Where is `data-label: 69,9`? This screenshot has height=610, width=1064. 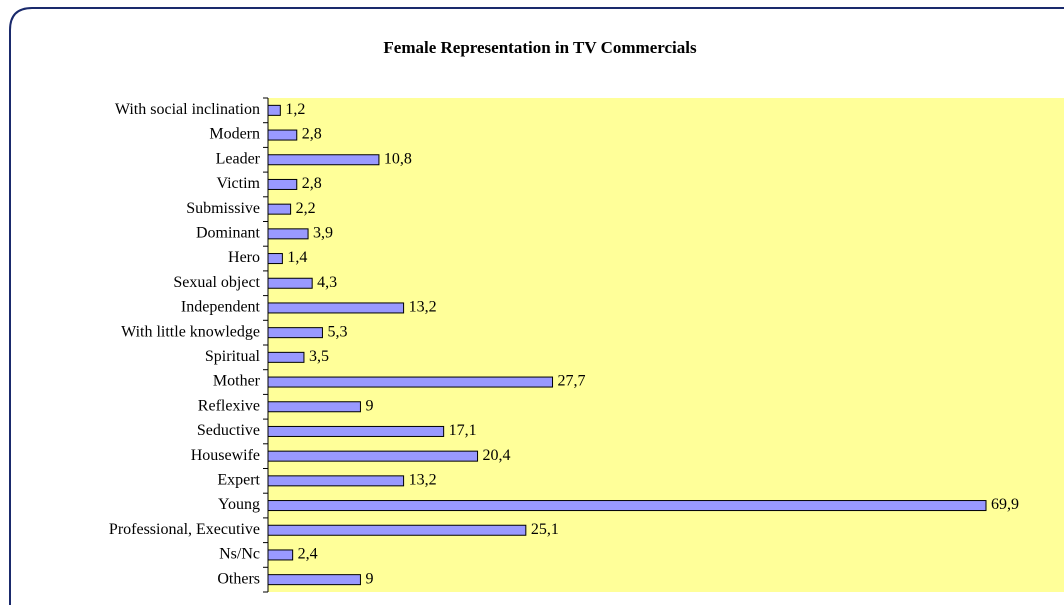
data-label: 69,9 is located at coordinates (1005, 504).